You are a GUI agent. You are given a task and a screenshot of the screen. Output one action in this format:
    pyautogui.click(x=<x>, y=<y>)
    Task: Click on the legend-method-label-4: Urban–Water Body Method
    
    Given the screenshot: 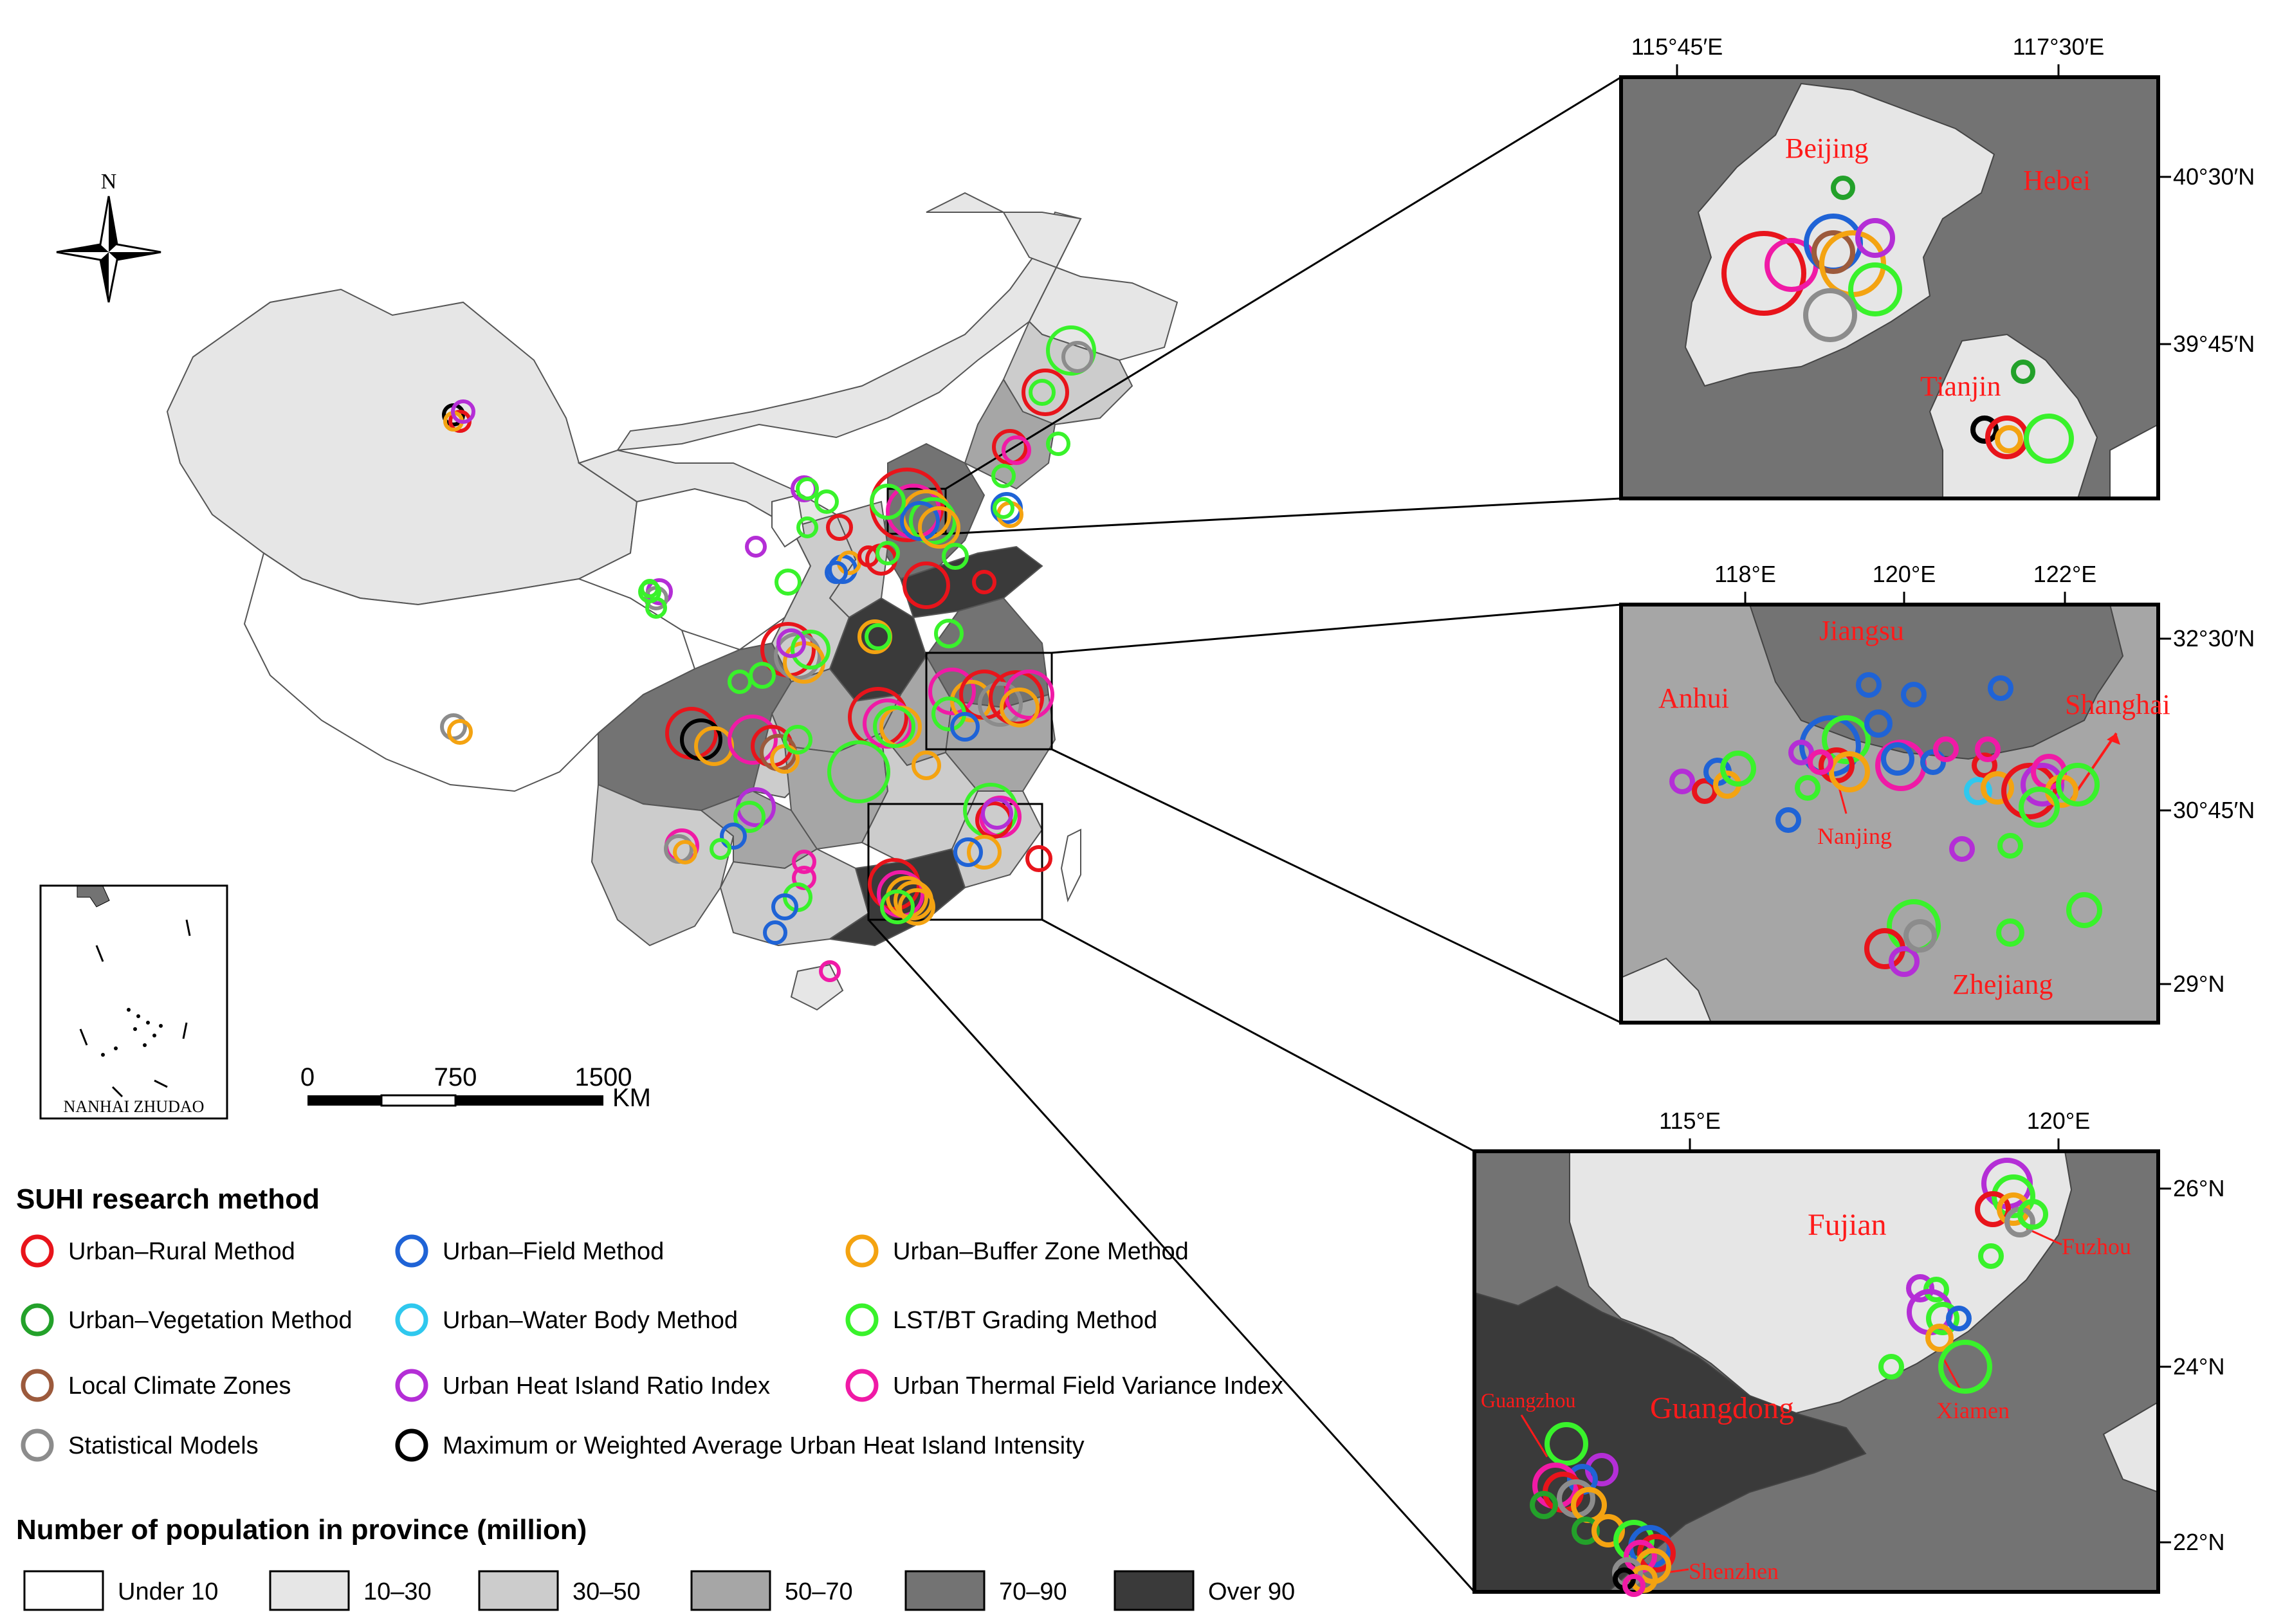 What is the action you would take?
    pyautogui.click(x=590, y=1321)
    